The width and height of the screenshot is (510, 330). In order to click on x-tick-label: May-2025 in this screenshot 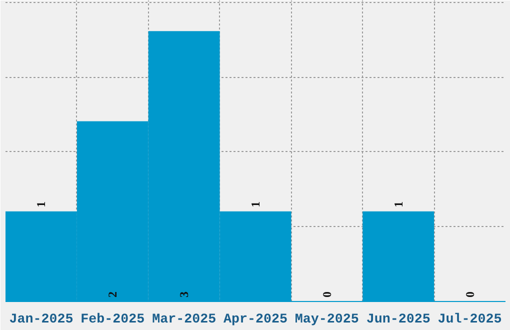, I will do `click(326, 320)`.